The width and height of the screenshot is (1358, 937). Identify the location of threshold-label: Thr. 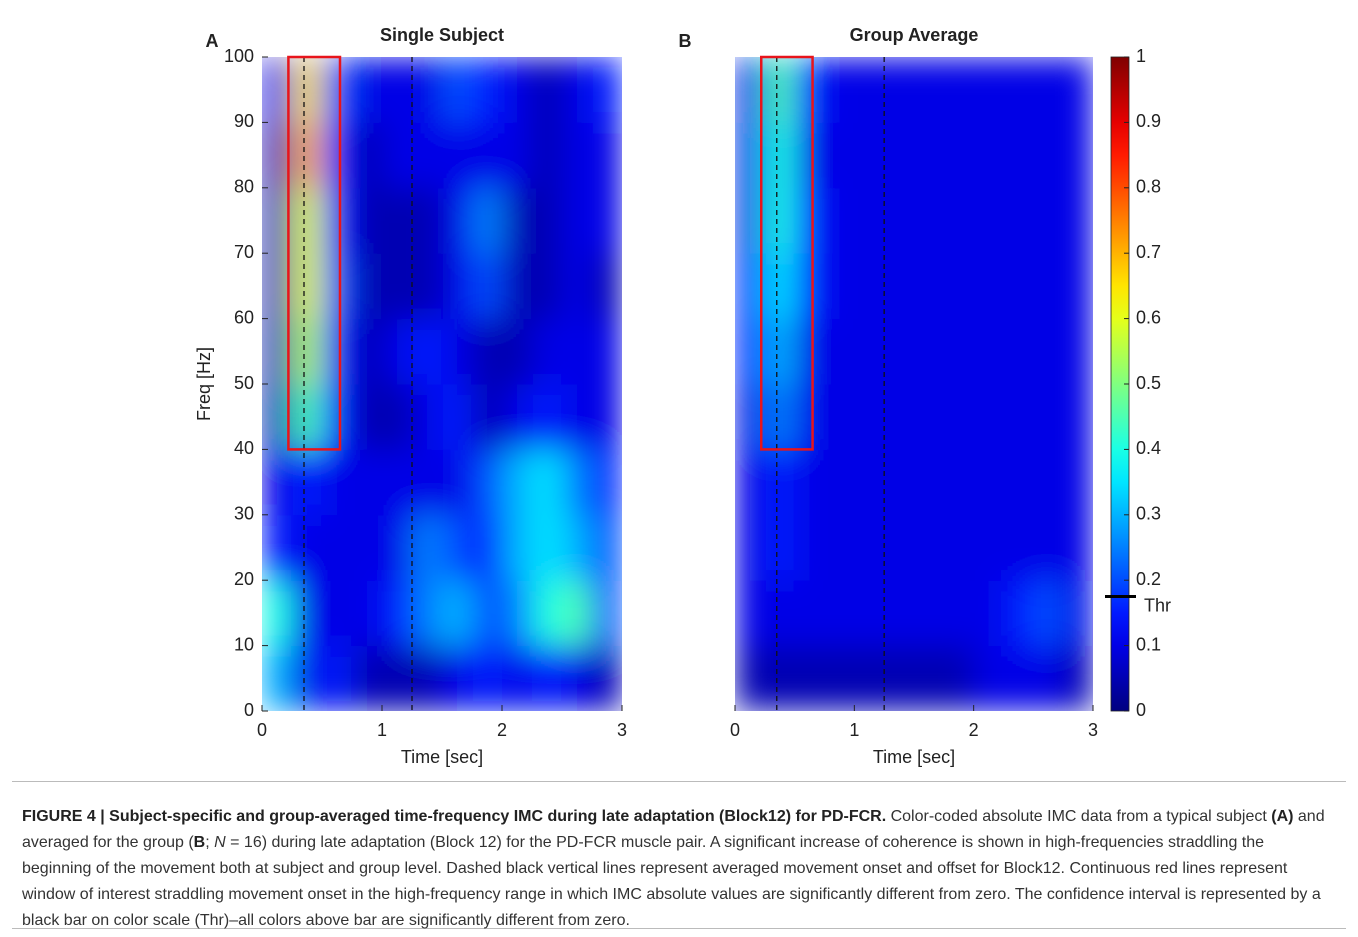
(1157, 605).